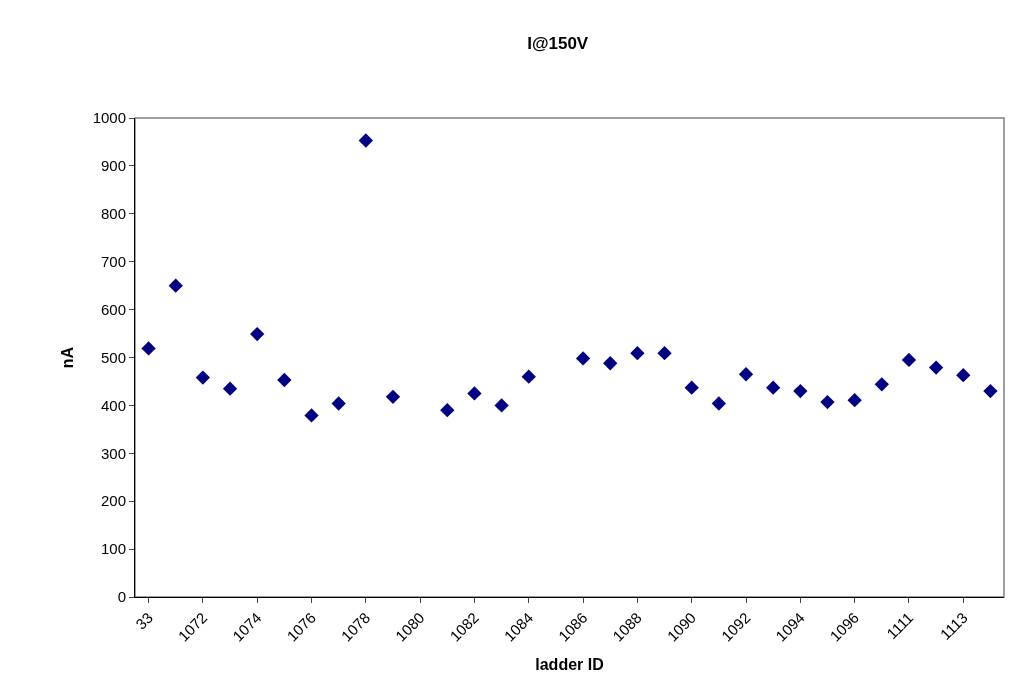 The height and width of the screenshot is (681, 1014). I want to click on y-tick-label: 500, so click(113, 357).